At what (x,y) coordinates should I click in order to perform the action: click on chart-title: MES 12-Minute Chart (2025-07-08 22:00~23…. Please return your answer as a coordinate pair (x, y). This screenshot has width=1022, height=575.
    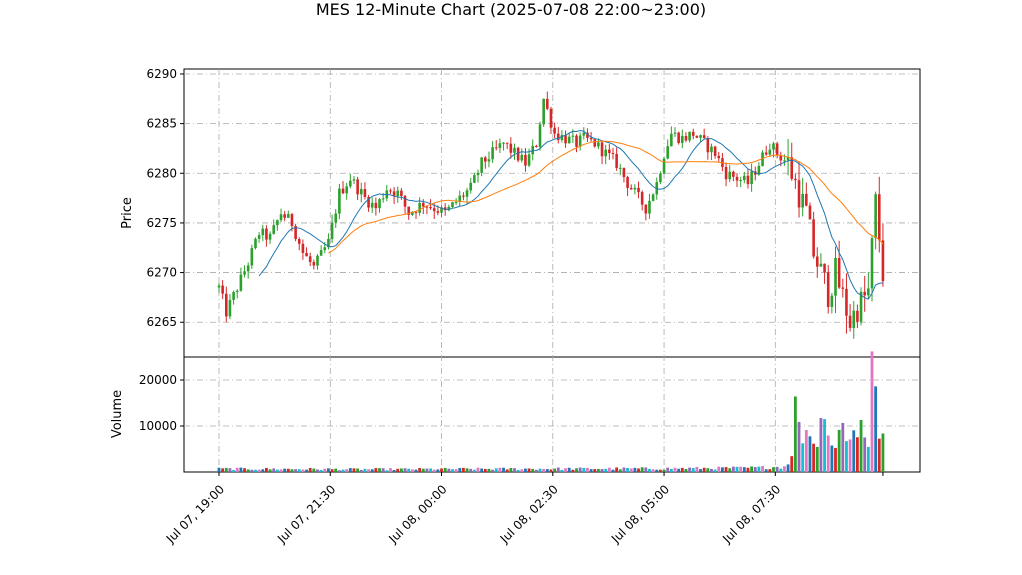
    Looking at the image, I should click on (511, 9).